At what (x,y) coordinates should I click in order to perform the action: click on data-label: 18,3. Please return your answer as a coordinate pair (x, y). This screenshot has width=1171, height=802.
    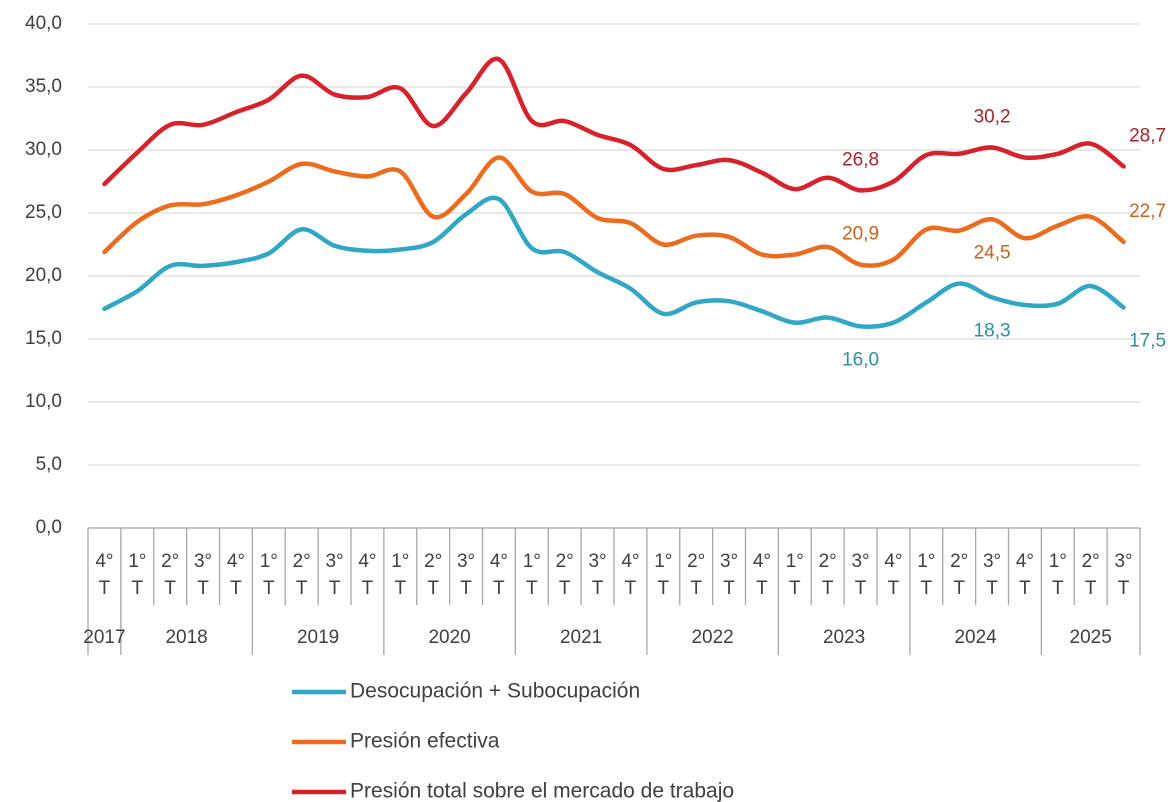
    Looking at the image, I should click on (992, 330).